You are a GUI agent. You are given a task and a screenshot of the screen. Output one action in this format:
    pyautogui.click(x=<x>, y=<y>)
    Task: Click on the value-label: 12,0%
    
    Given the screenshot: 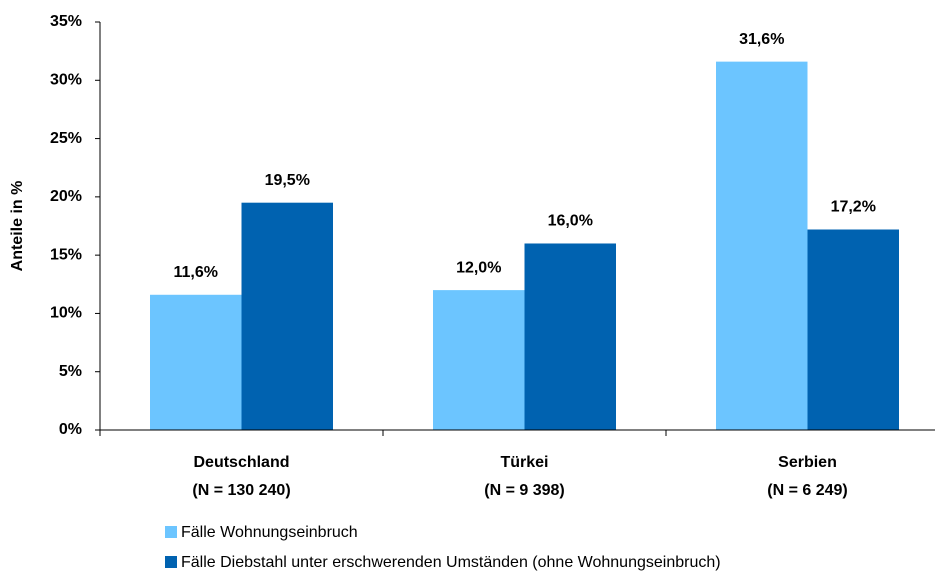 What is the action you would take?
    pyautogui.click(x=478, y=267)
    